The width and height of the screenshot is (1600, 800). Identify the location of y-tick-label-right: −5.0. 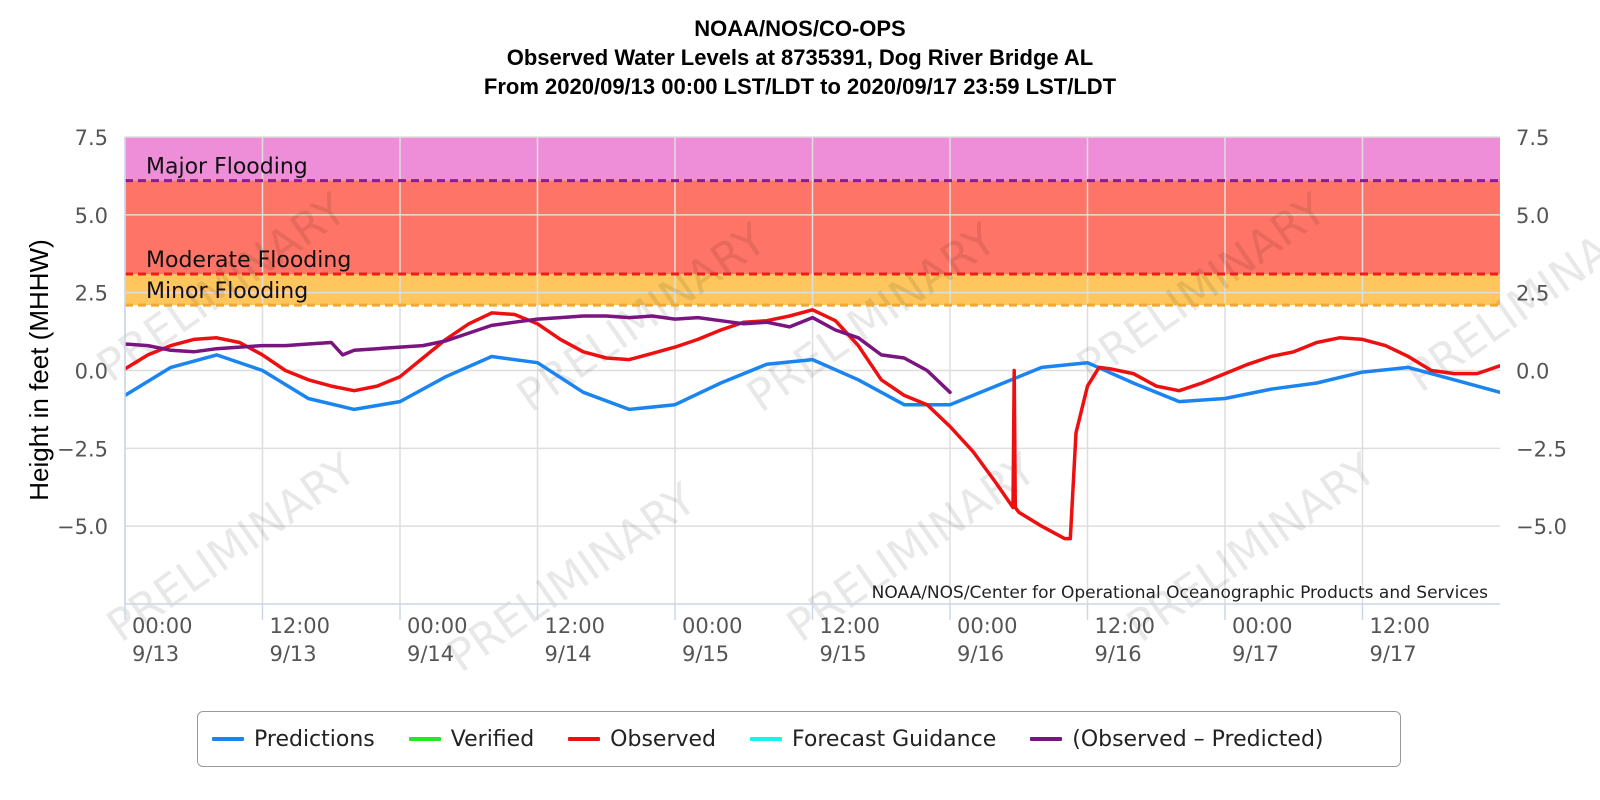
(1541, 527).